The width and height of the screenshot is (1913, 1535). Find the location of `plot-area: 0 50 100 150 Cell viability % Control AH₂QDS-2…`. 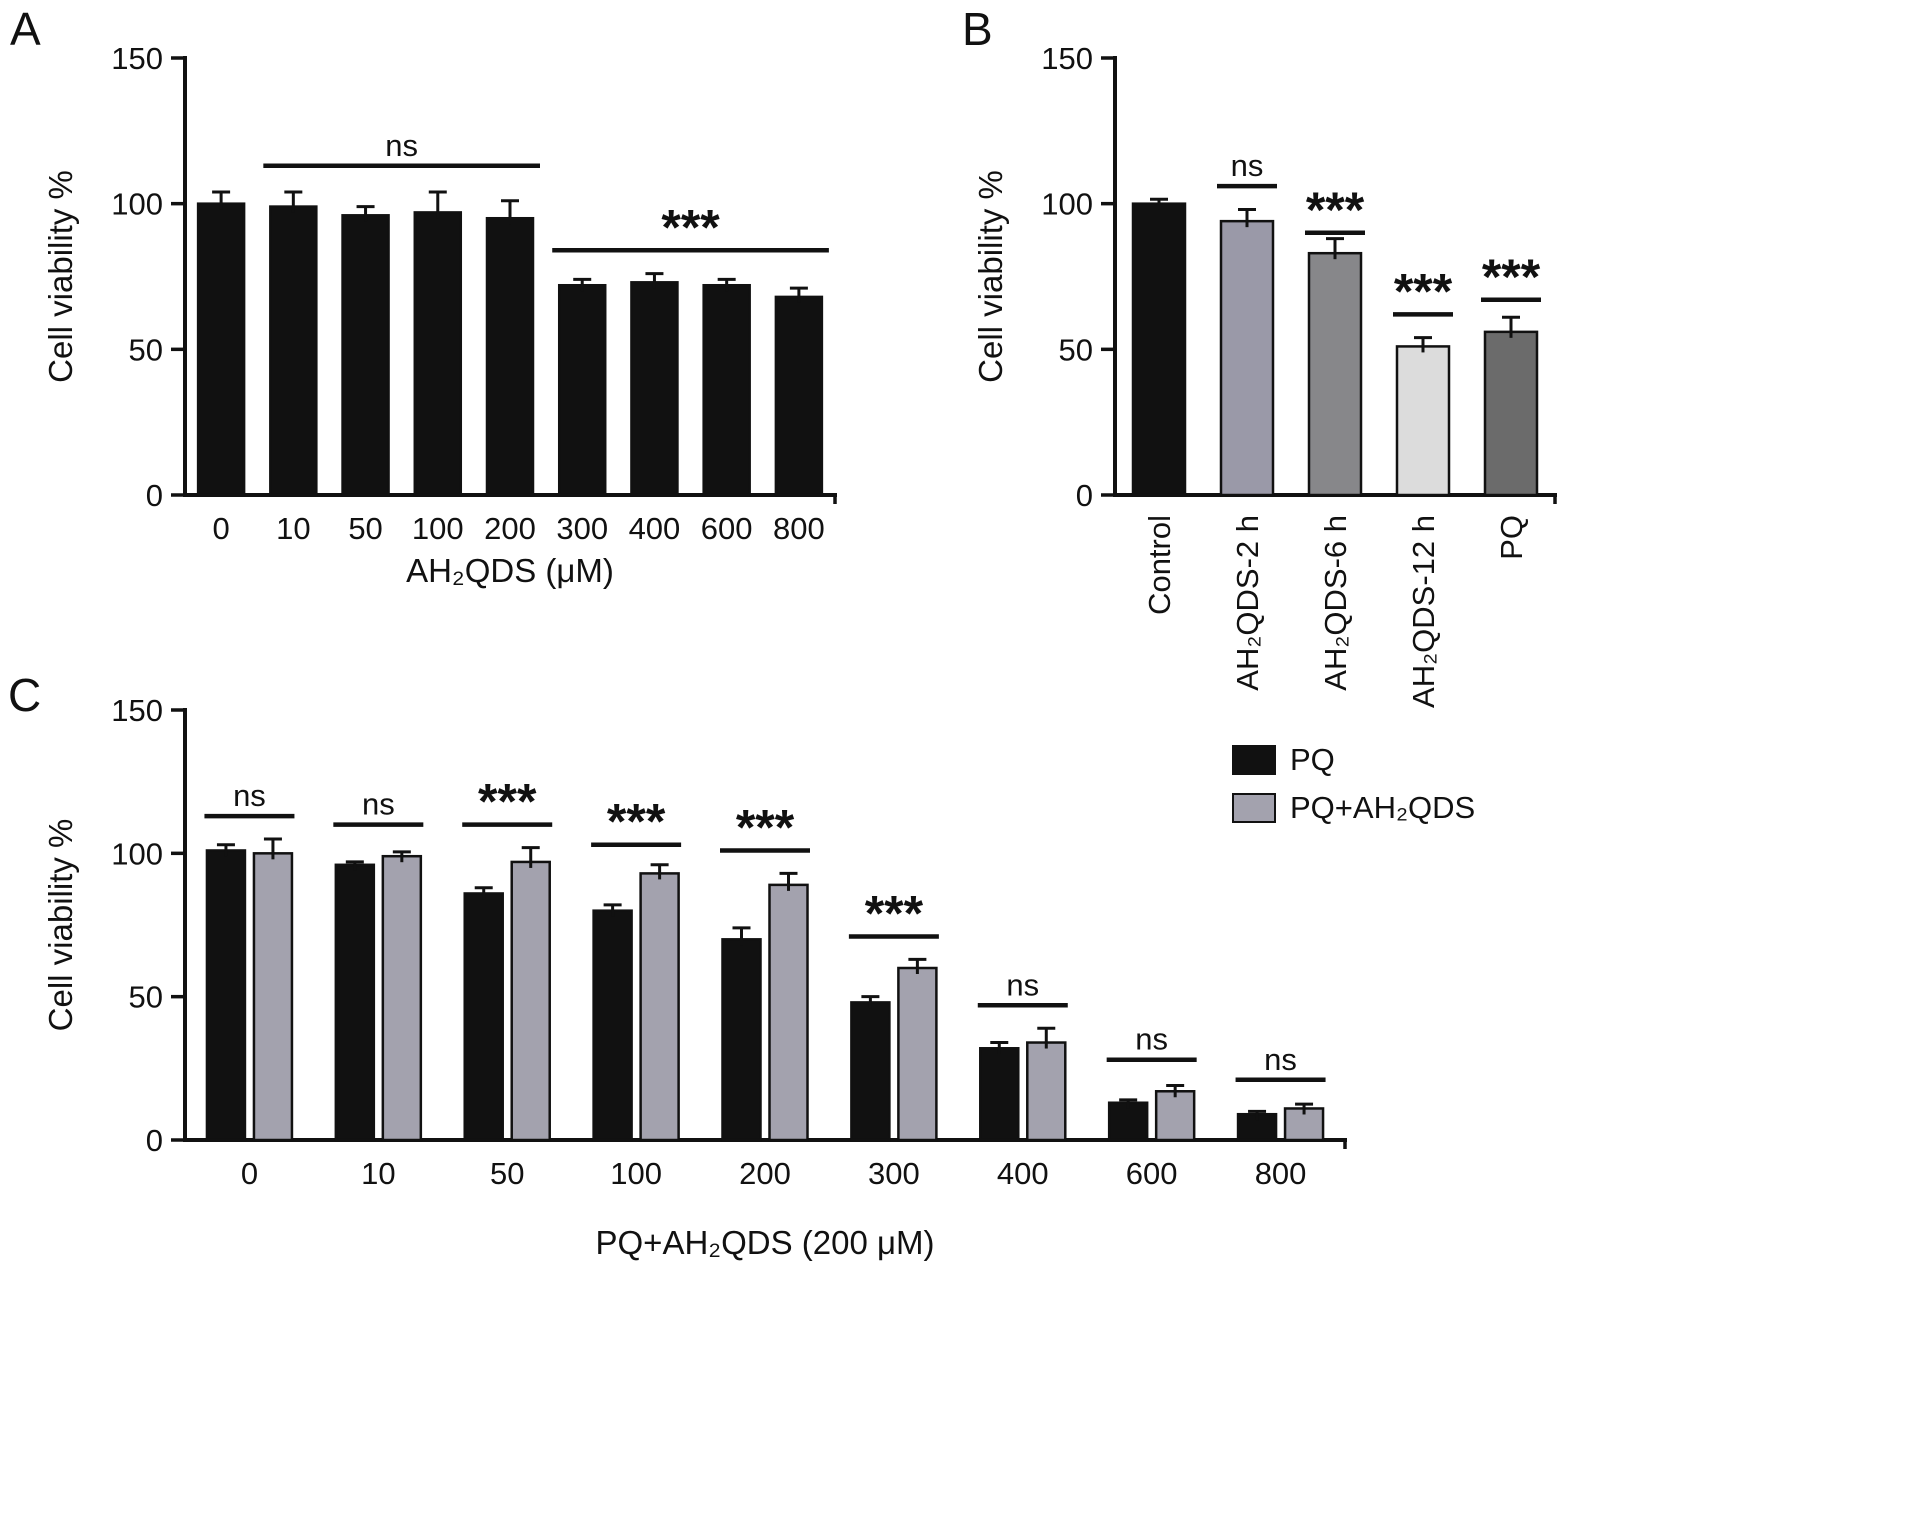

plot-area: 0 50 100 150 Cell viability % Control AH₂QDS-2… is located at coordinates (1264, 374).